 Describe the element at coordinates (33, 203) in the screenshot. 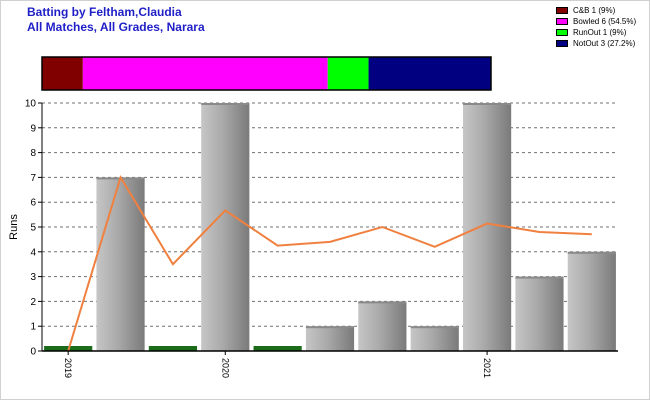

I see `y-tick-label: 6` at that location.